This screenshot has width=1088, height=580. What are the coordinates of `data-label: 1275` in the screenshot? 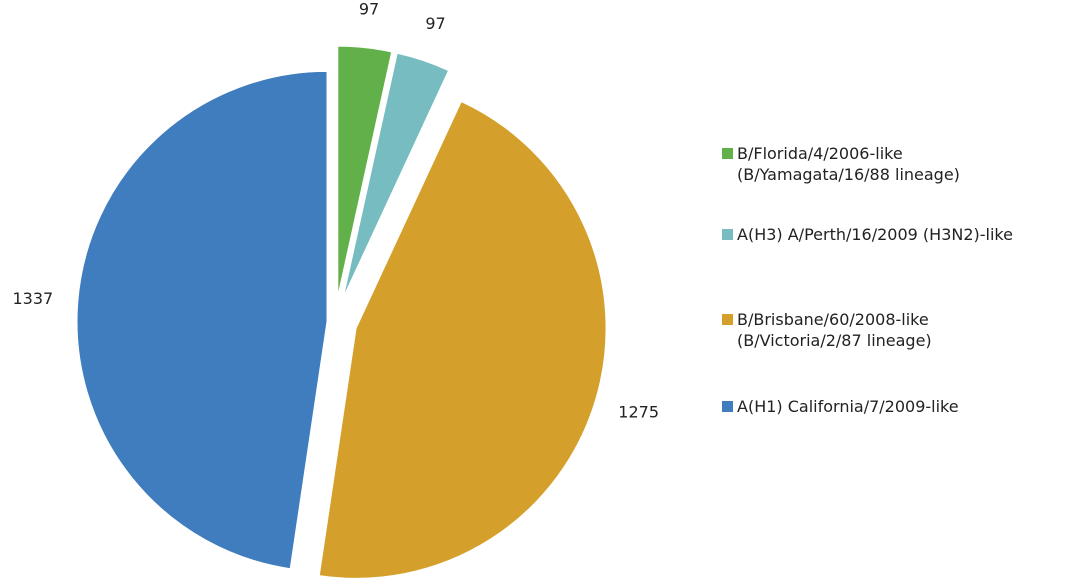 It's located at (638, 411).